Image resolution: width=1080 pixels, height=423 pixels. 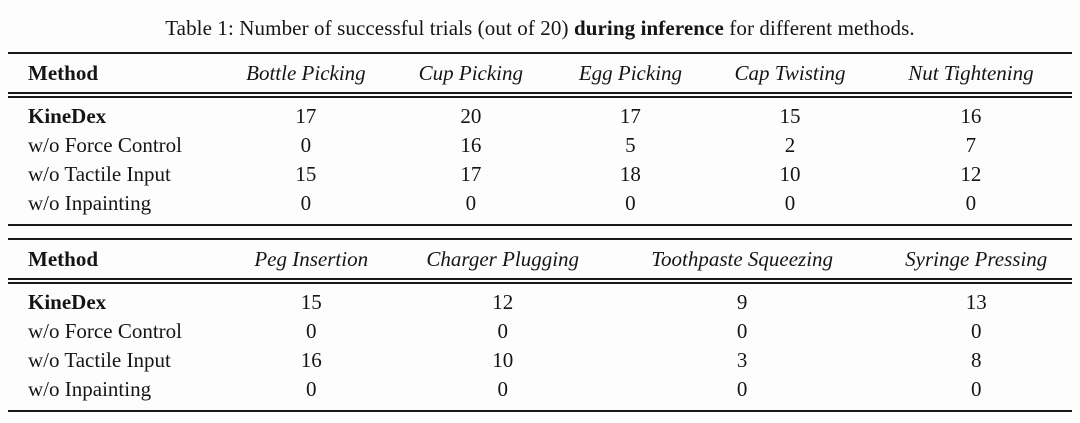 I want to click on cell-value: 5, so click(x=630, y=145).